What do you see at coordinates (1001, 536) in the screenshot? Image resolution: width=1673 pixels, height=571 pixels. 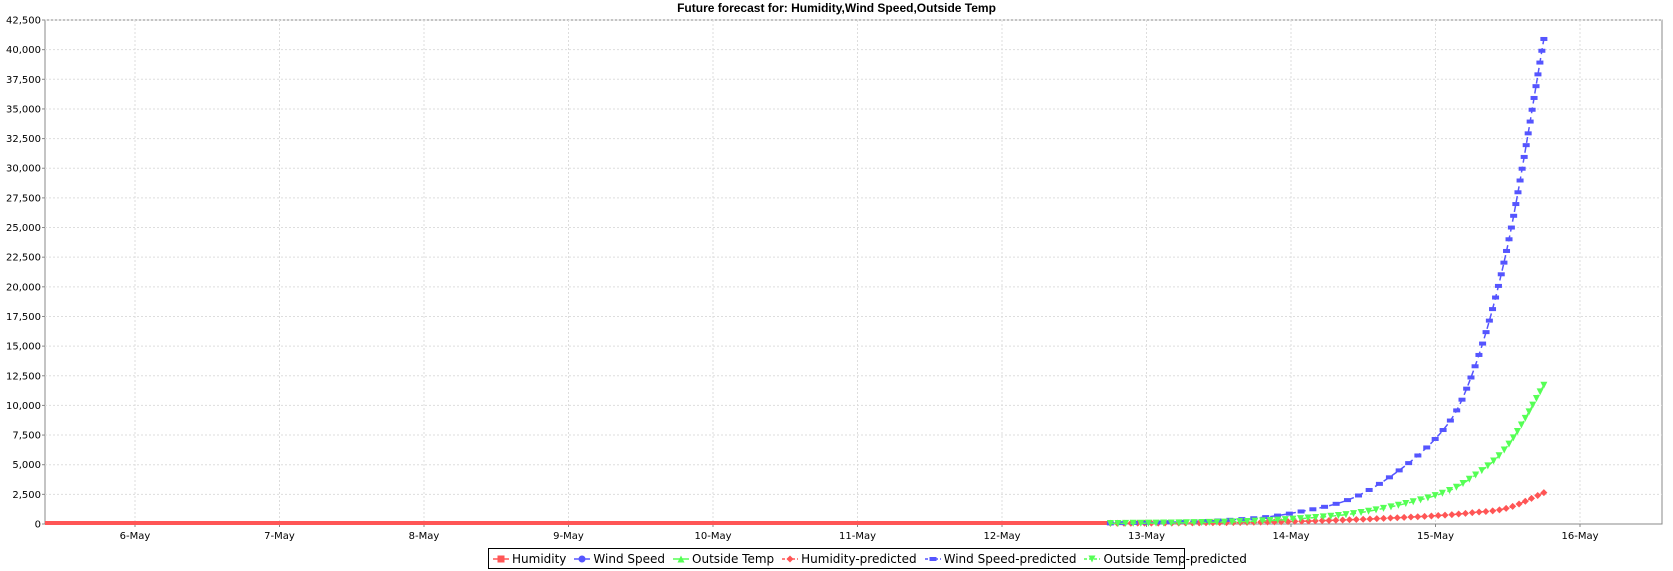 I see `x-tick-label: 12-May` at bounding box center [1001, 536].